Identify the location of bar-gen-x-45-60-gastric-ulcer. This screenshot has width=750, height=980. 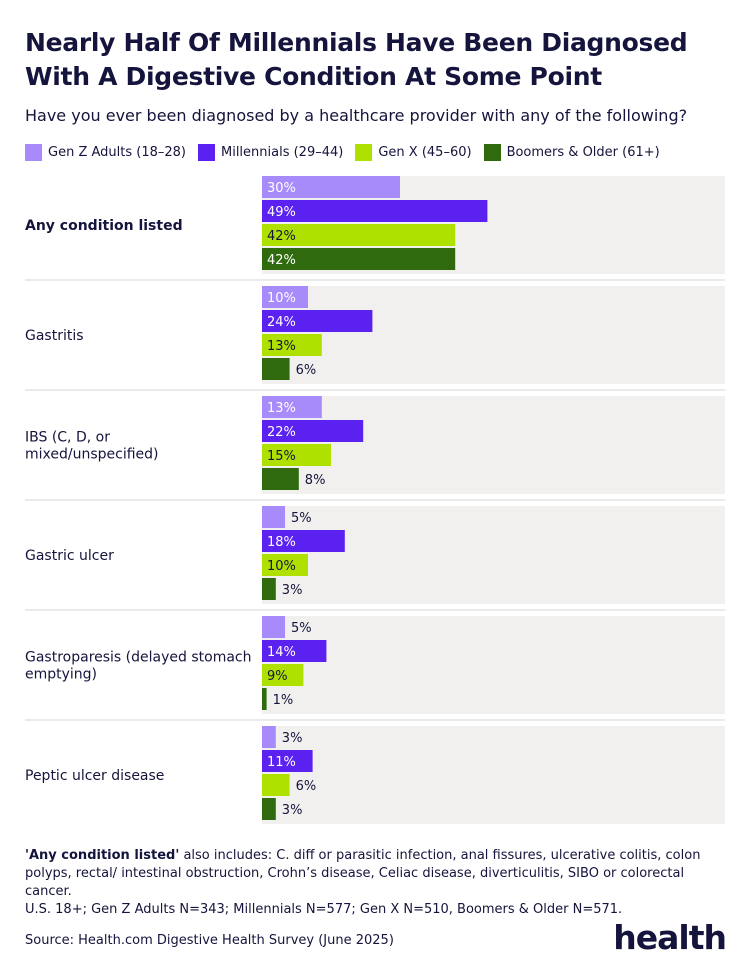
(285, 565).